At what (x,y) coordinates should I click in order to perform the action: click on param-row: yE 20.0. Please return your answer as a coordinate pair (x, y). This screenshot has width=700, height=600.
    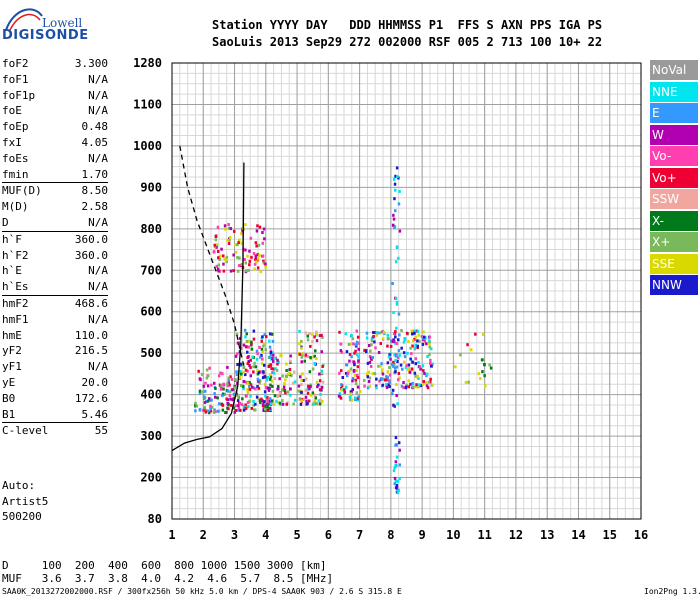
    Looking at the image, I should click on (55, 383).